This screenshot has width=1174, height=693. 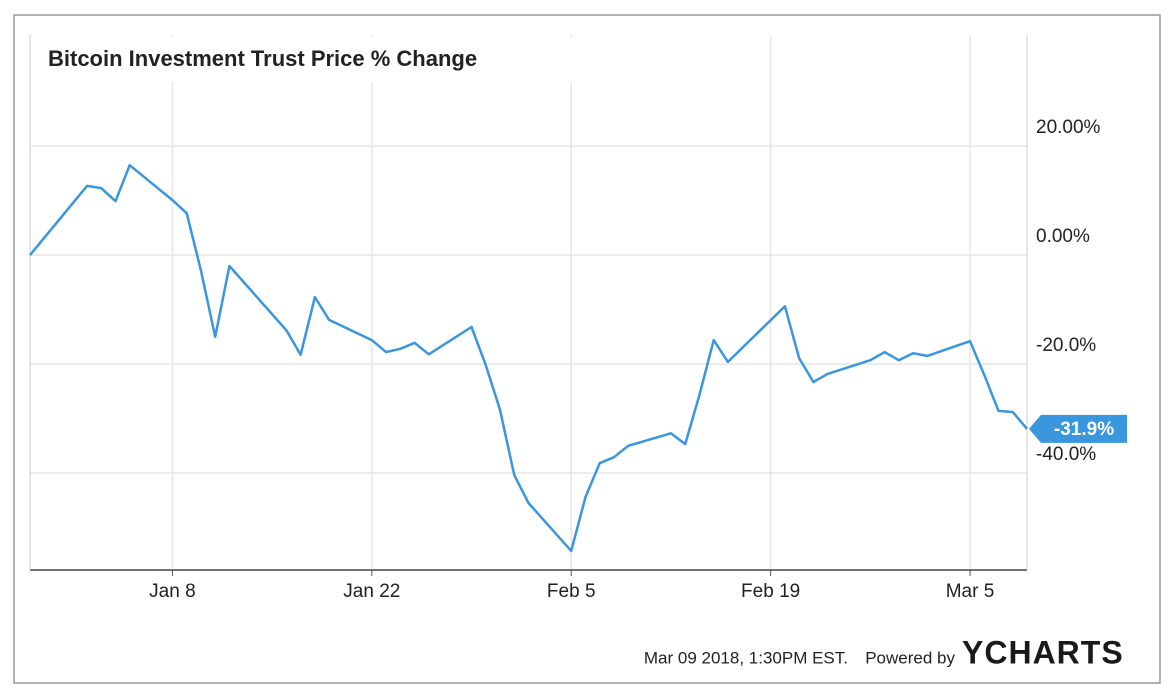 I want to click on credit: Powered by, so click(x=910, y=657).